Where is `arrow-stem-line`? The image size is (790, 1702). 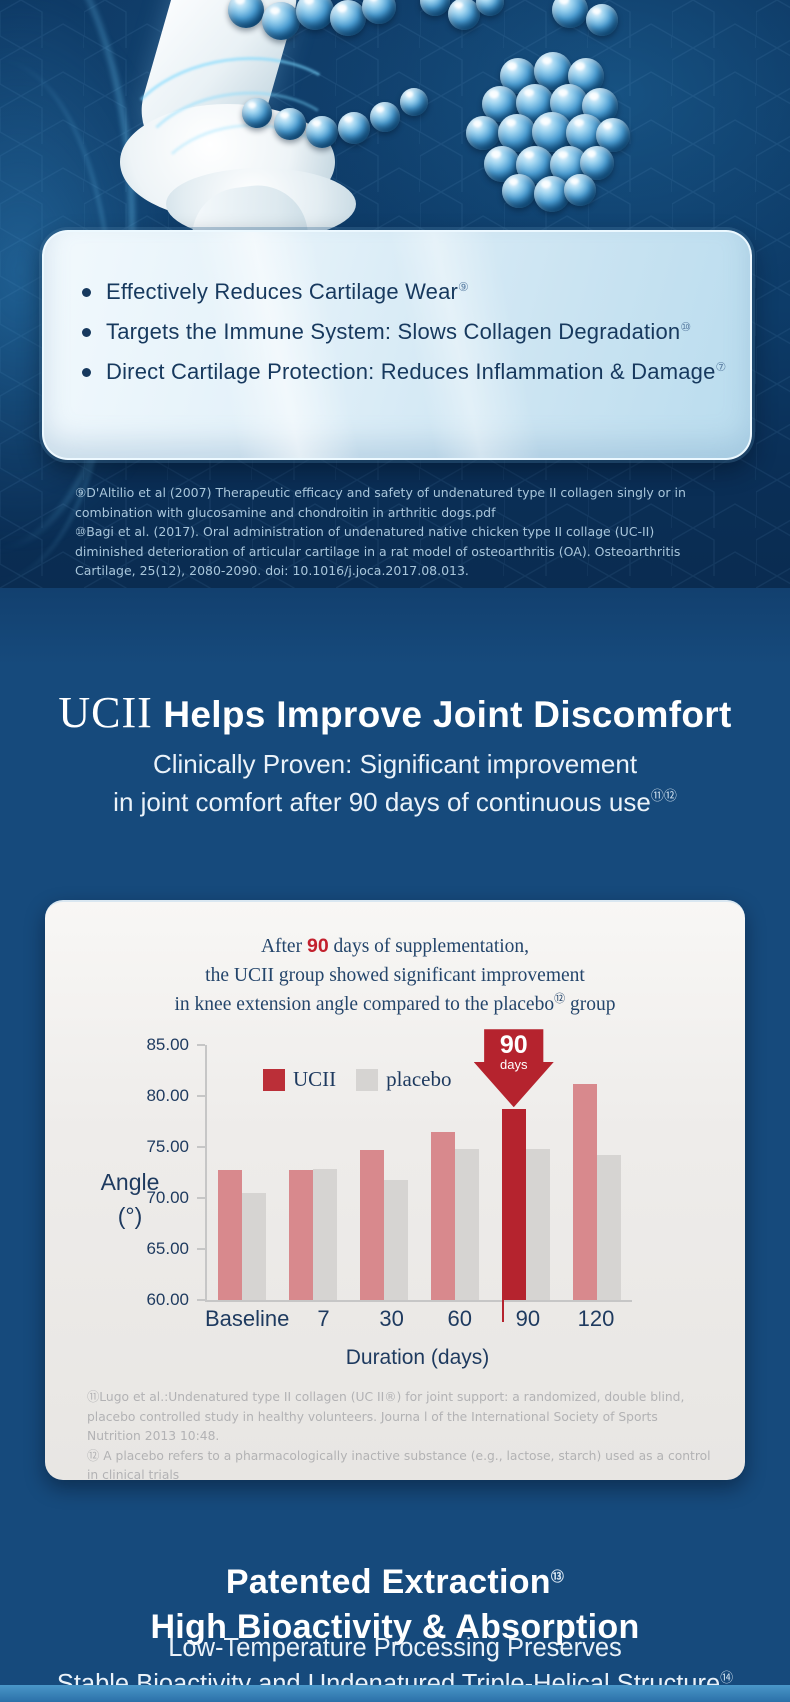
arrow-stem-line is located at coordinates (502, 1311).